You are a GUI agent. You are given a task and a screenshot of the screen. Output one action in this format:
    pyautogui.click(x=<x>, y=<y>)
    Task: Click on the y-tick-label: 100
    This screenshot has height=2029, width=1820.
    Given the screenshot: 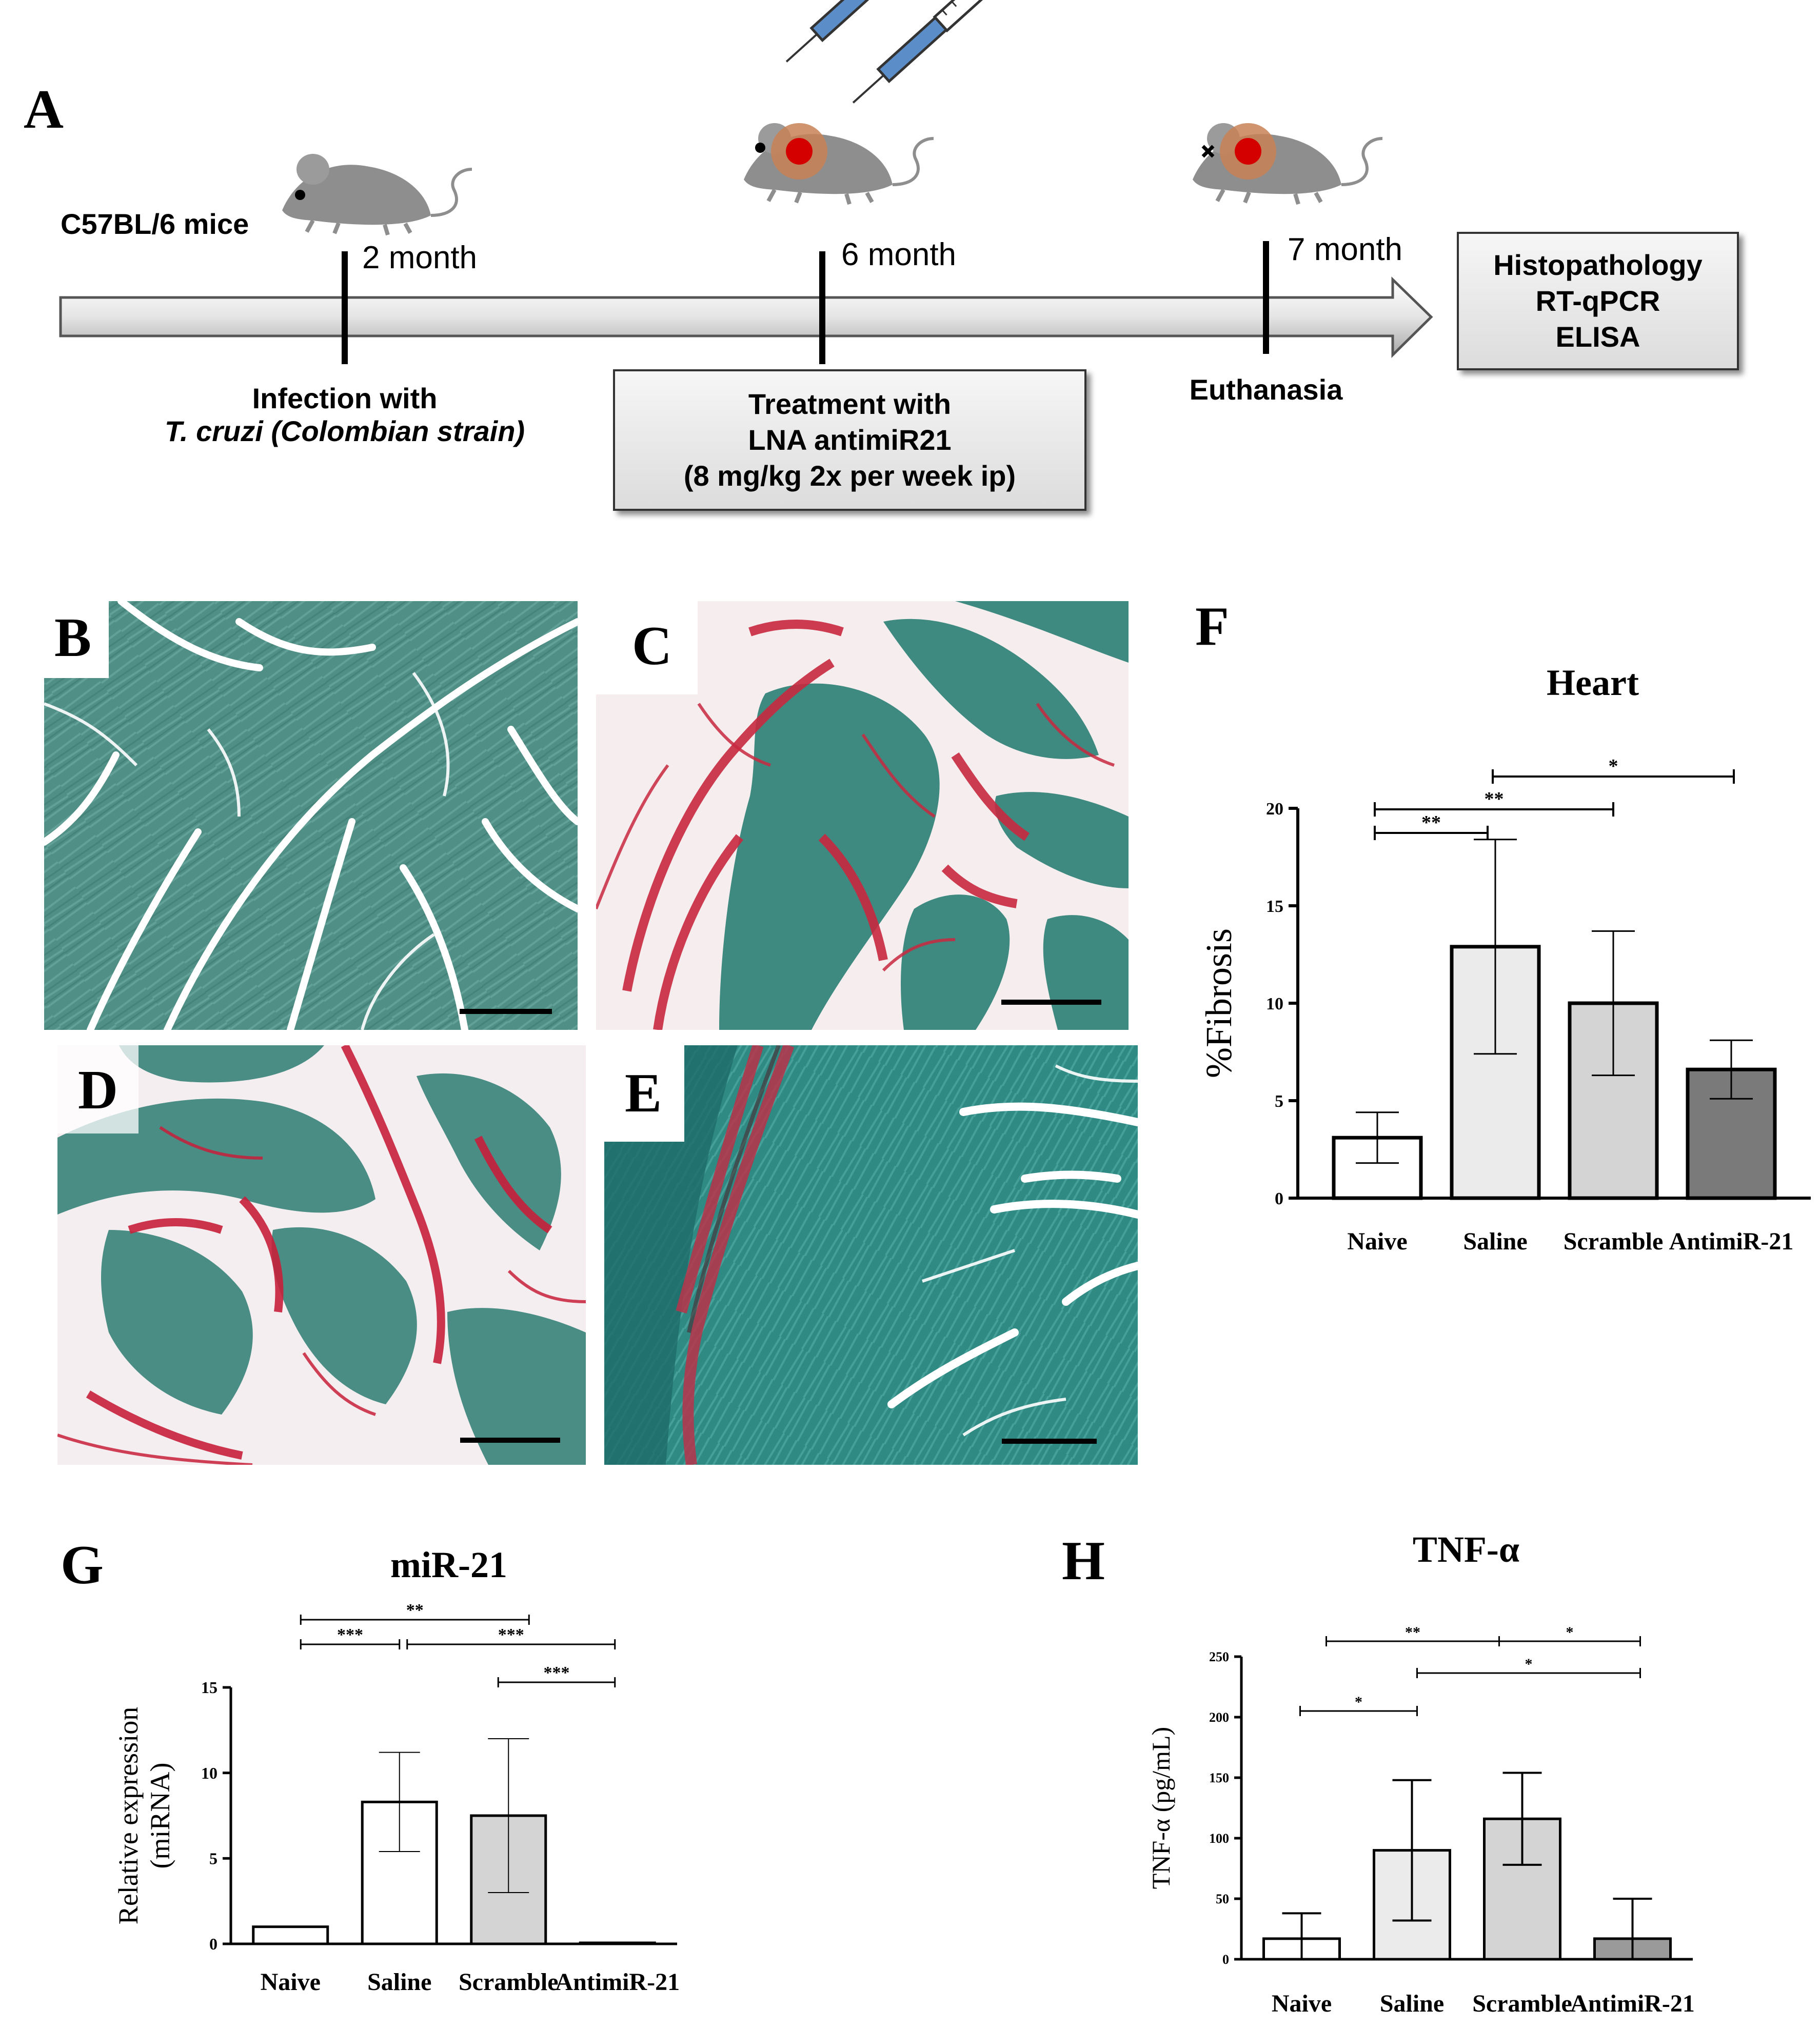 What is the action you would take?
    pyautogui.click(x=1219, y=1838)
    